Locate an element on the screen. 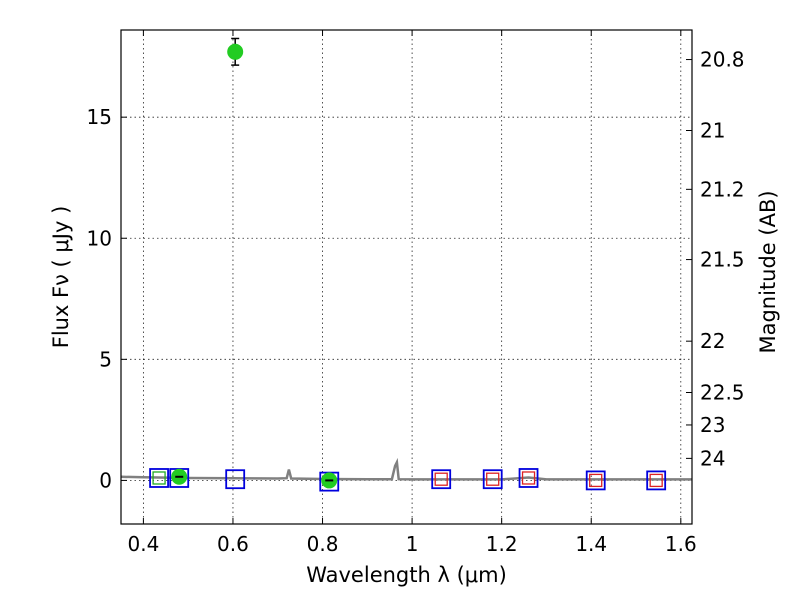  y2-tick-label: 22 is located at coordinates (712, 341).